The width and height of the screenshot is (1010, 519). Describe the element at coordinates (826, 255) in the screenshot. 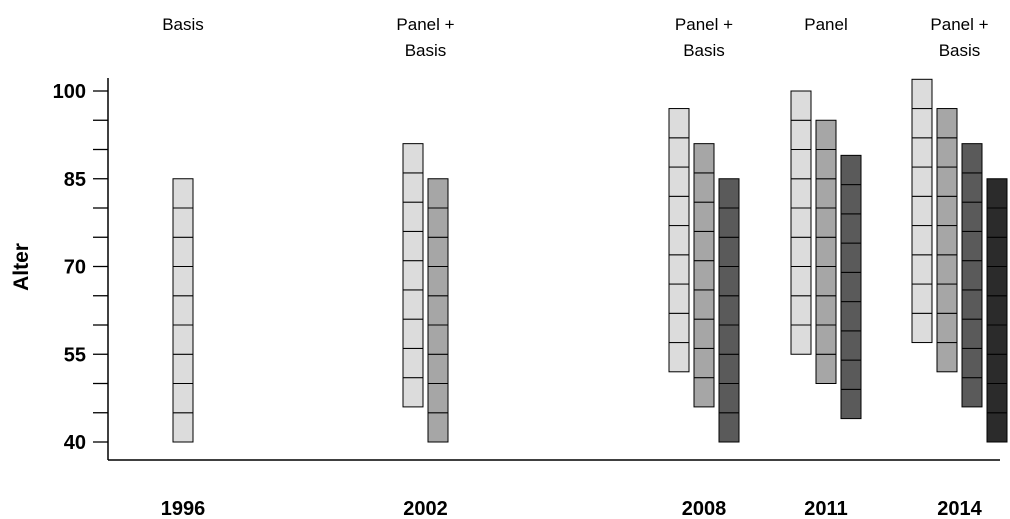

I see `bar-group-2011` at that location.